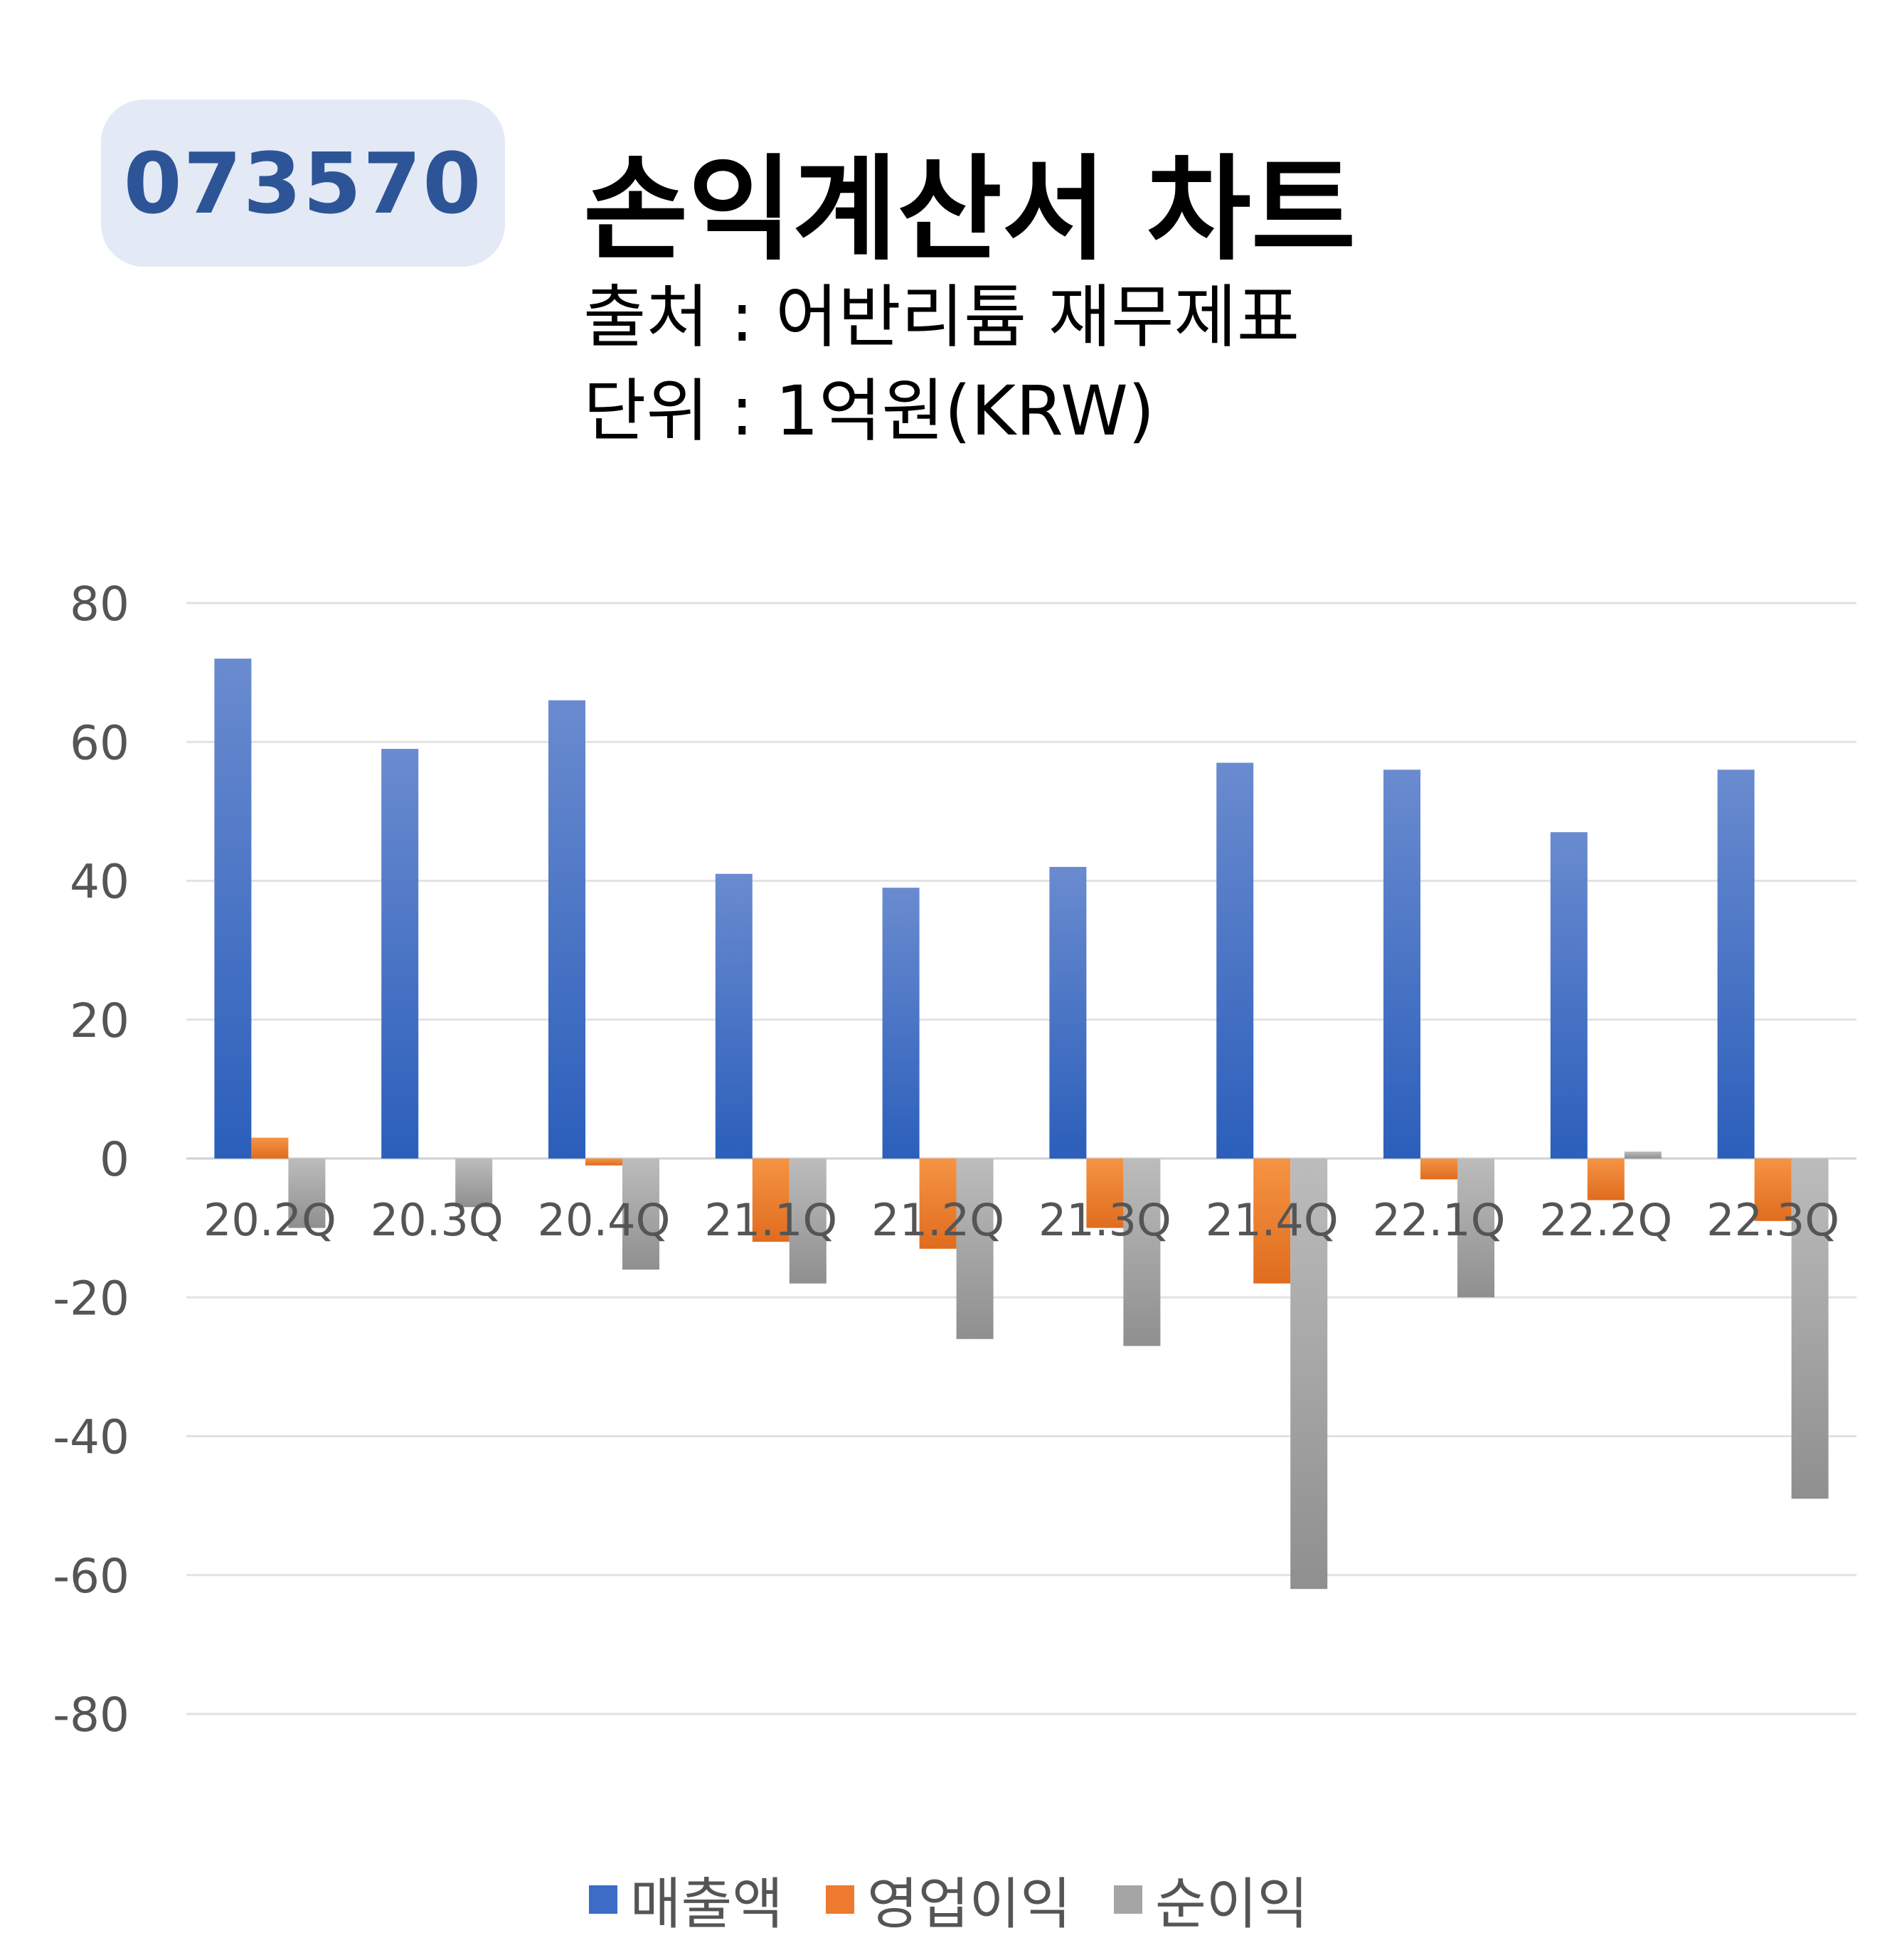 The image size is (1897, 1960). I want to click on stock-code: 073570, so click(303, 183).